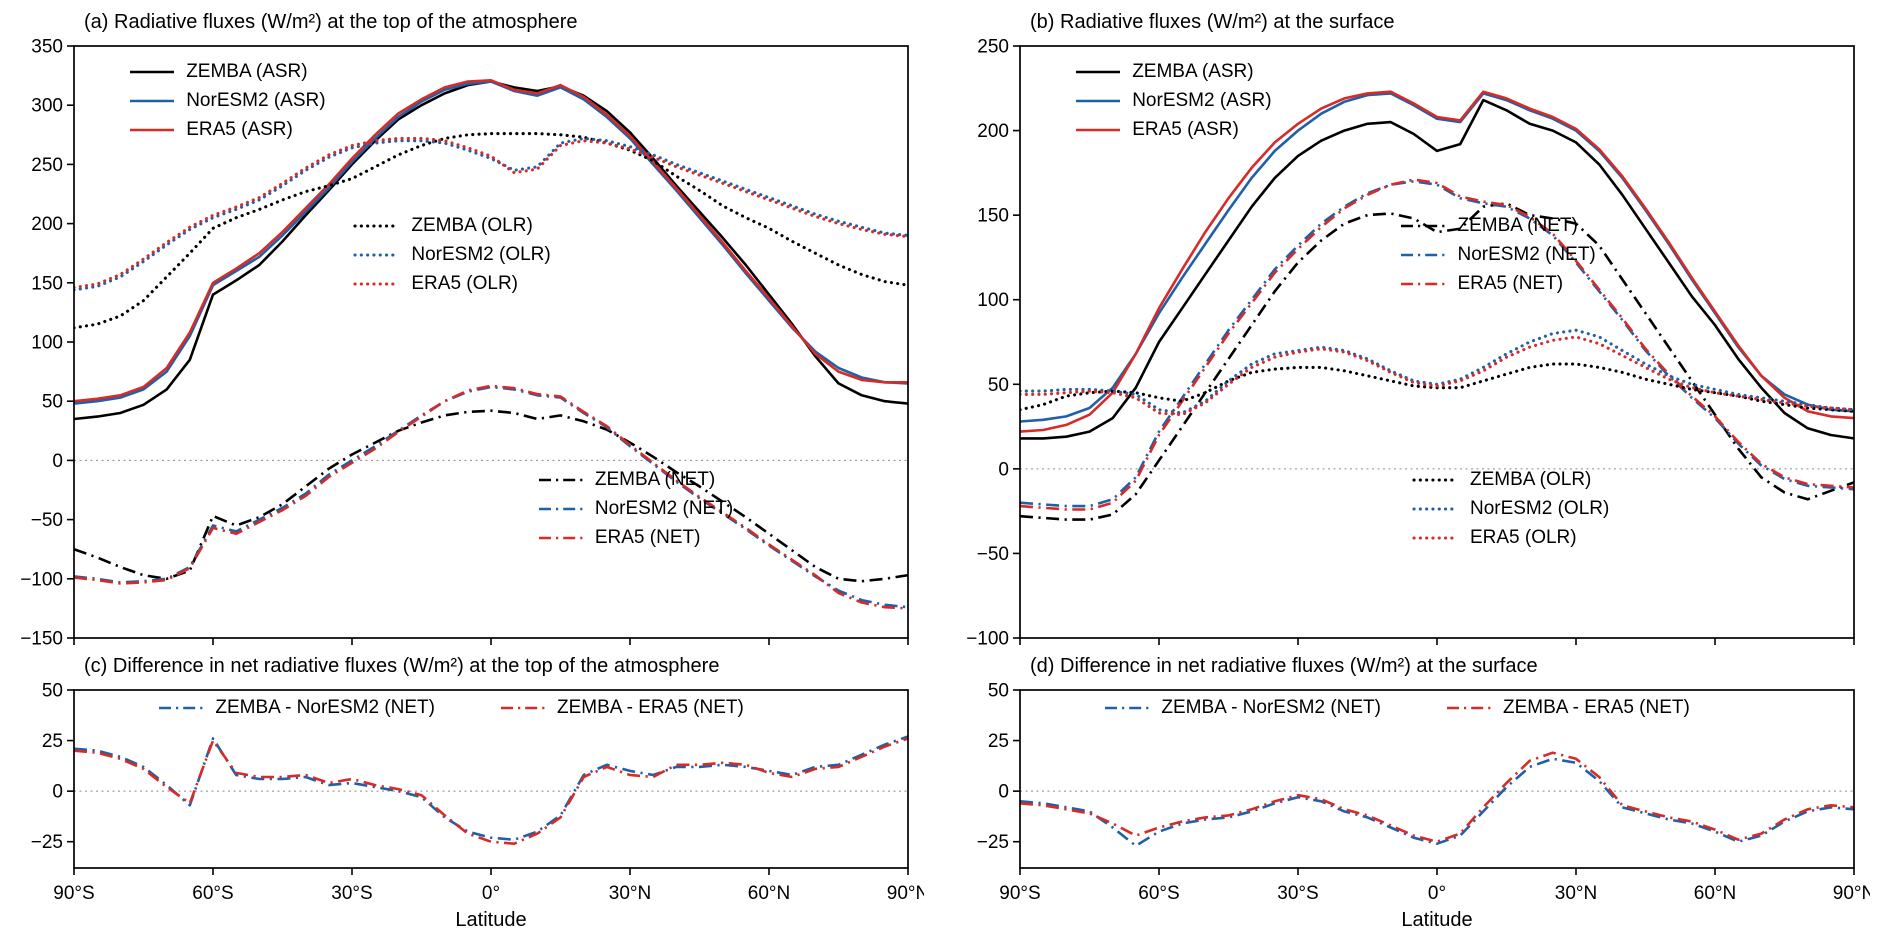 The width and height of the screenshot is (1892, 946). What do you see at coordinates (41, 639) in the screenshot?
I see `y-tick-label: −150` at bounding box center [41, 639].